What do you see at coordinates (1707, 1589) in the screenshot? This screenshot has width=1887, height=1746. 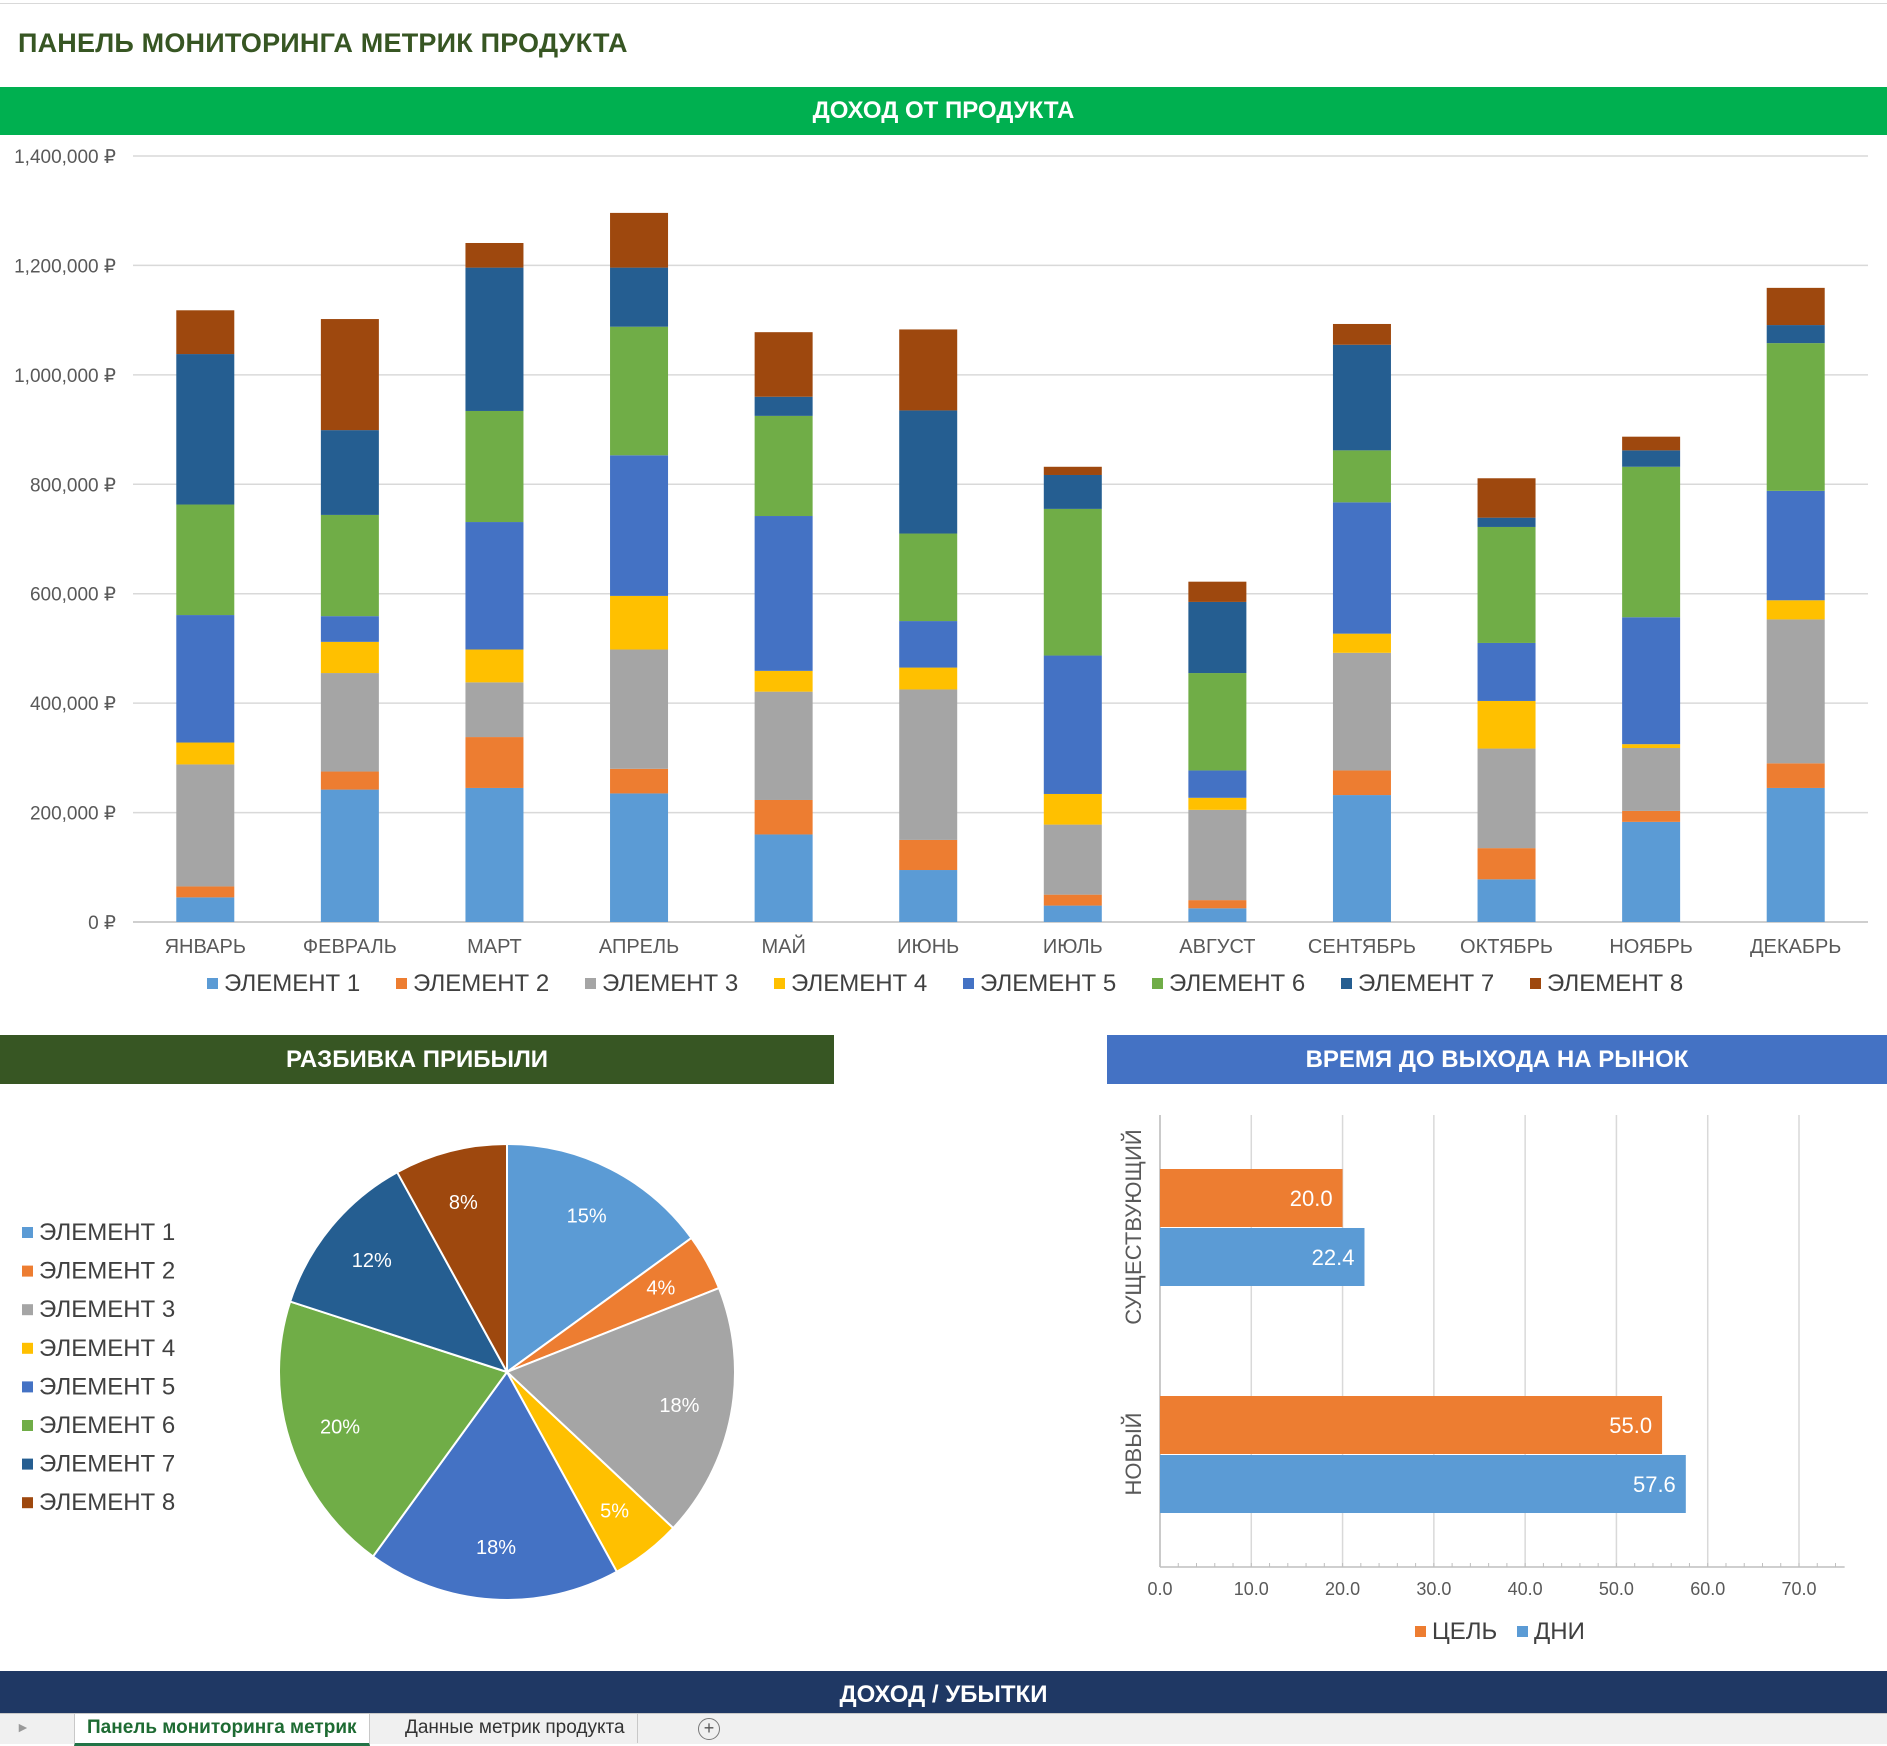 I see `x-tick-label: 60.0` at bounding box center [1707, 1589].